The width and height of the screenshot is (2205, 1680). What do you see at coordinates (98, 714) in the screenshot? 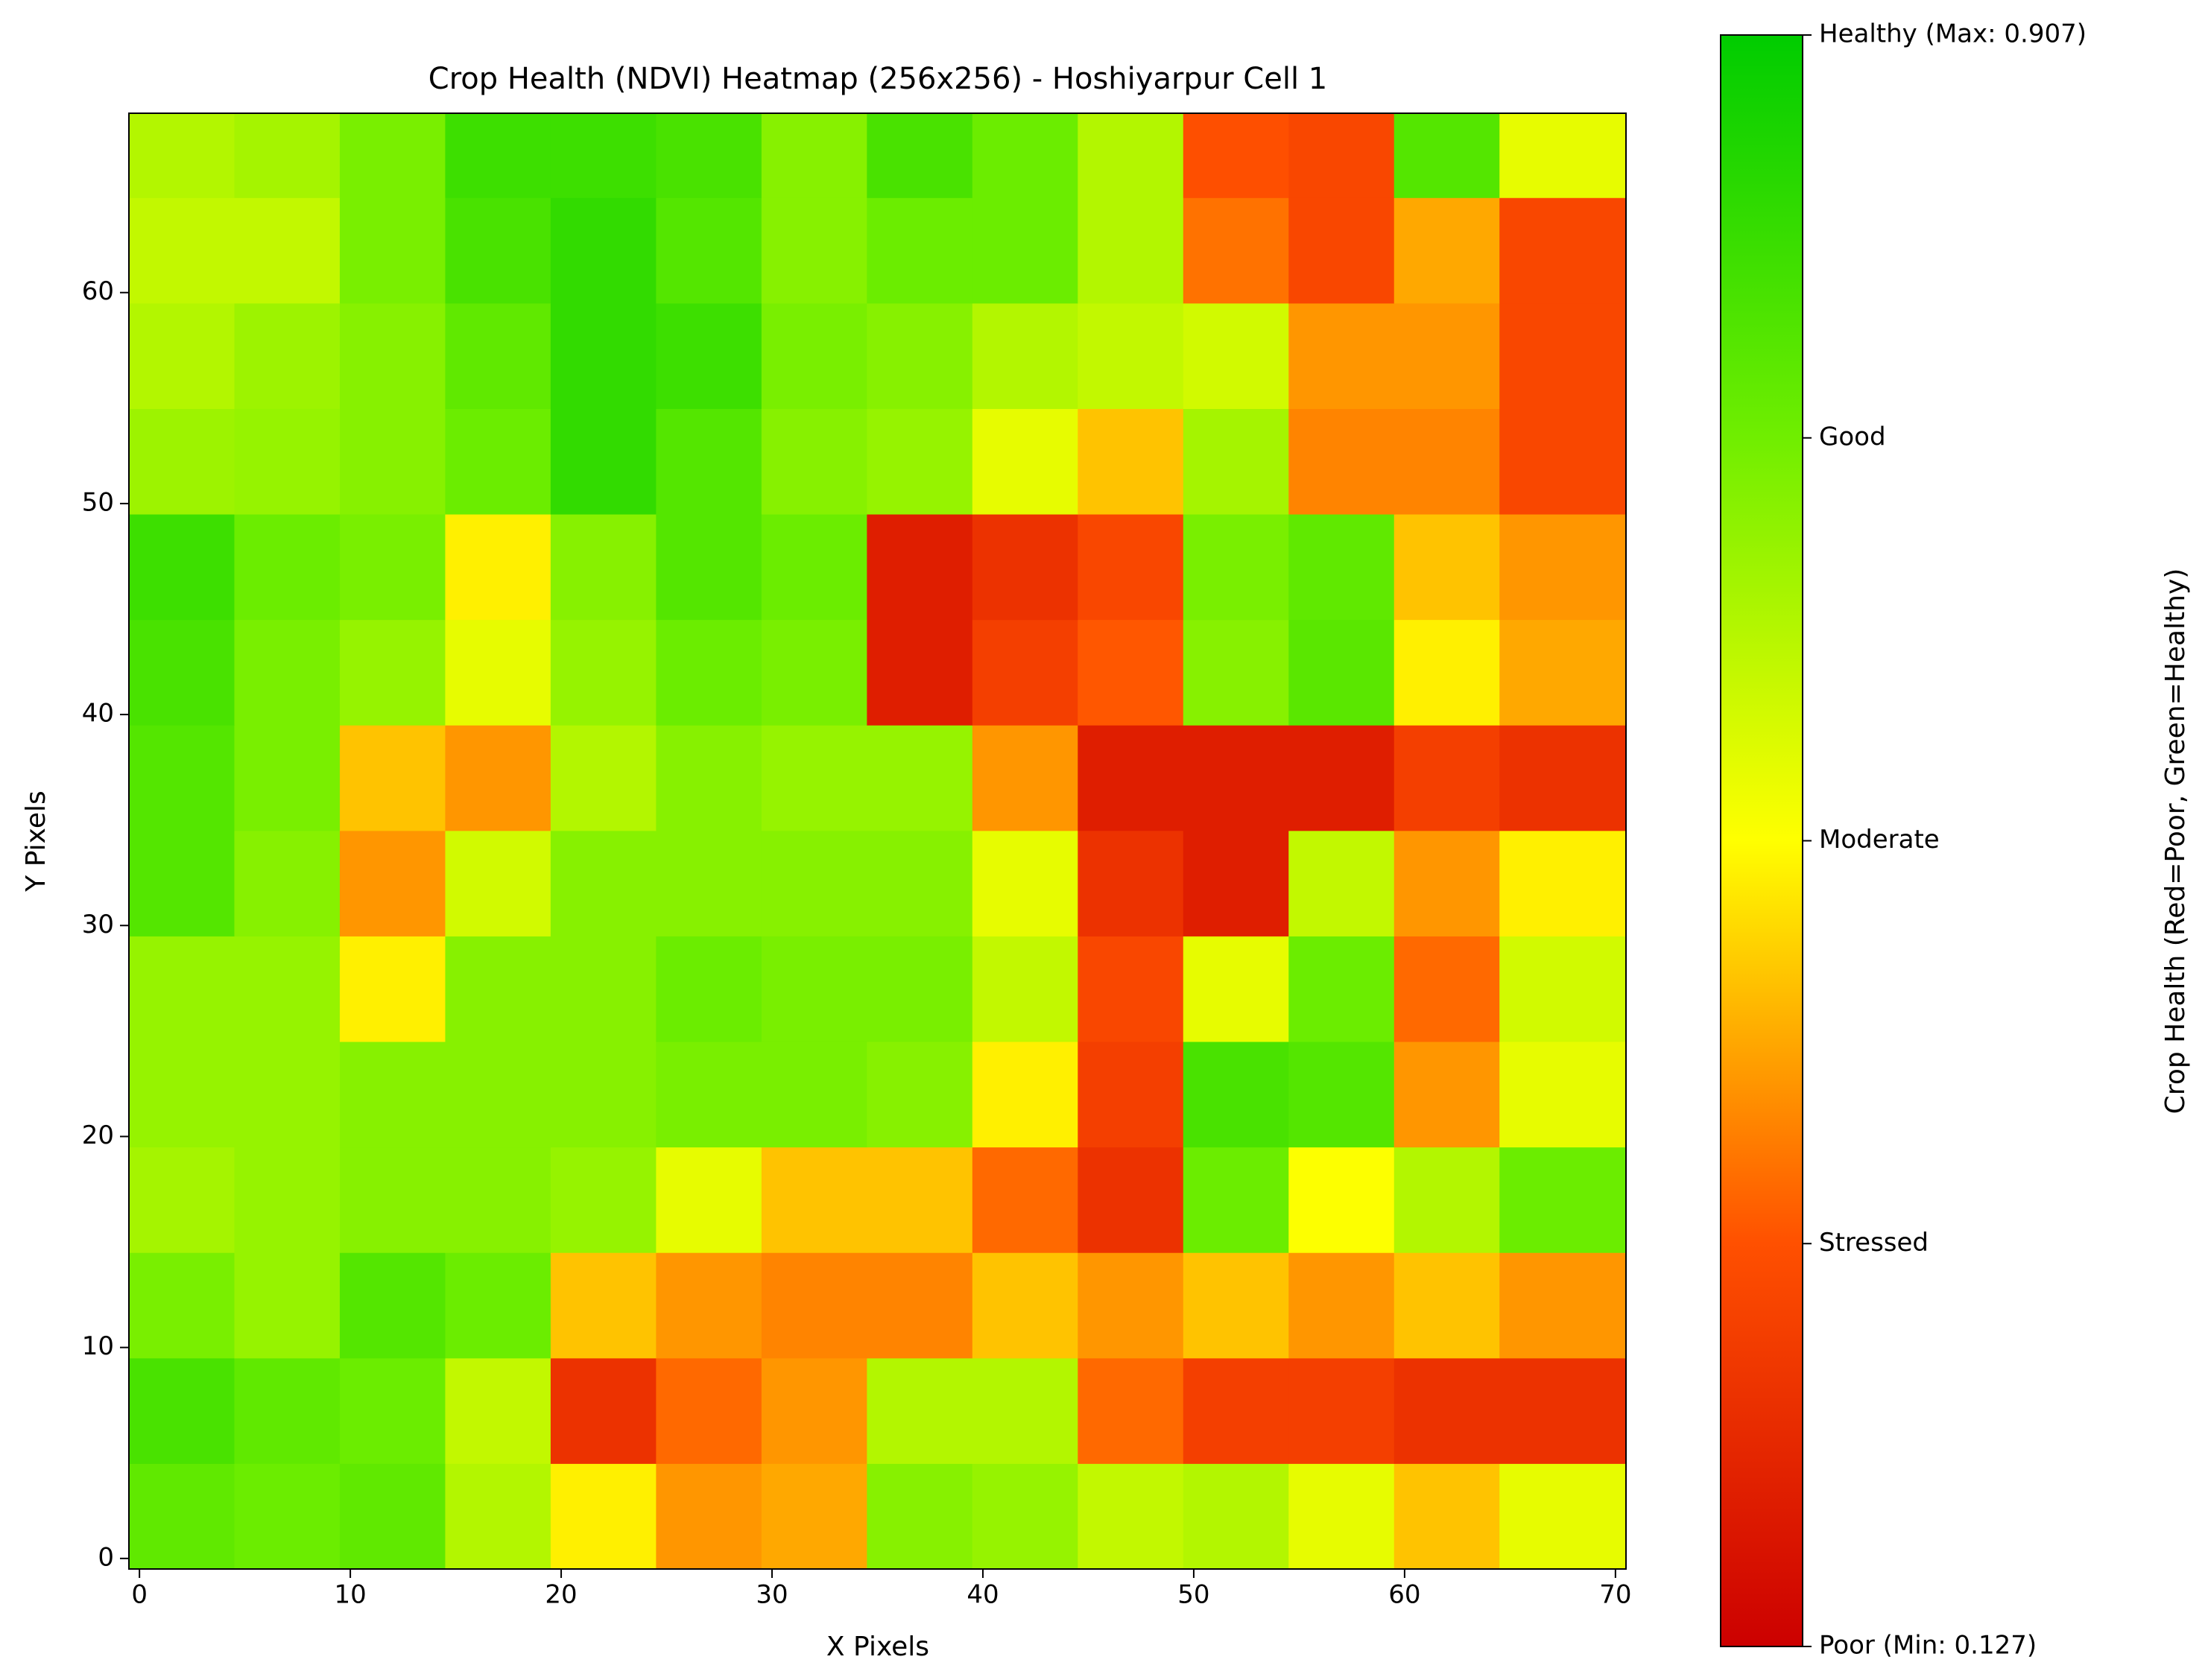
I see `y-tick-label: 40` at bounding box center [98, 714].